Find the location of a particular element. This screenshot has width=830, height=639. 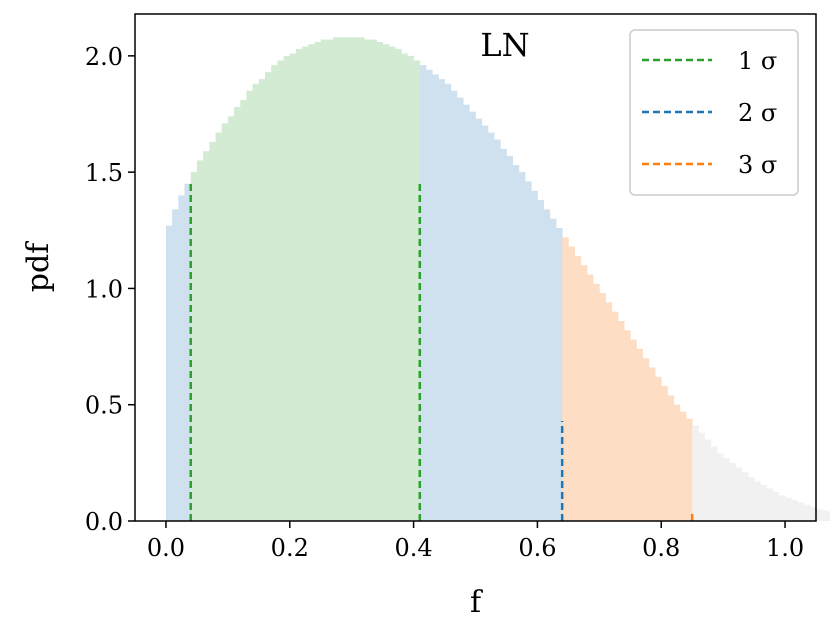

legend-entry-label: 1 σ is located at coordinates (757, 61).